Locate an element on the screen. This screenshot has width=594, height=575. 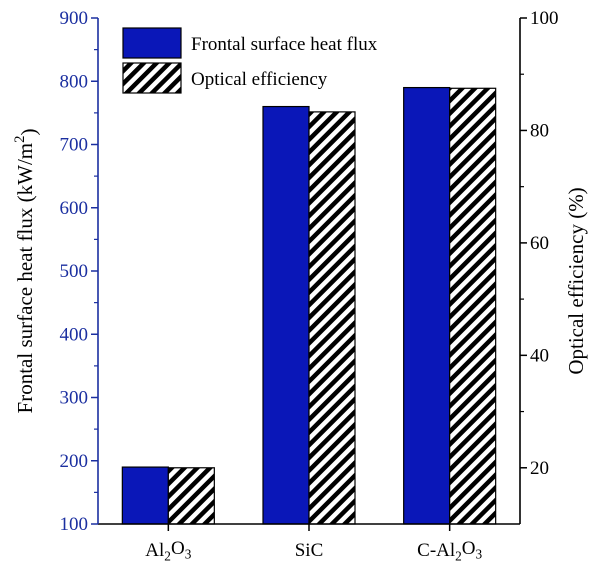
y-right-tick-label: 100 is located at coordinates (544, 18).